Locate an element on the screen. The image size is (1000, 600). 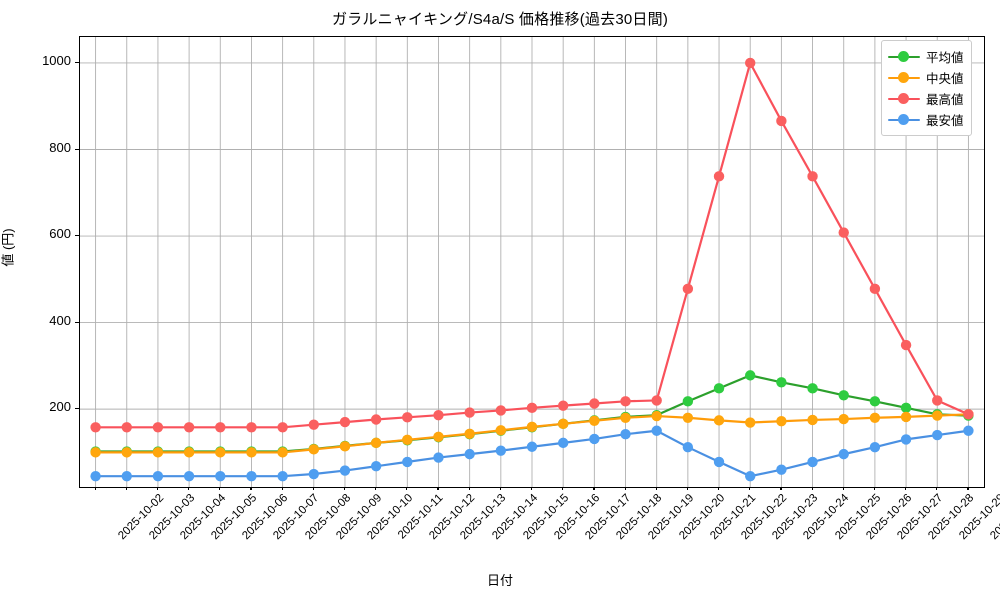
legend-label: 平均値 is located at coordinates (945, 58).